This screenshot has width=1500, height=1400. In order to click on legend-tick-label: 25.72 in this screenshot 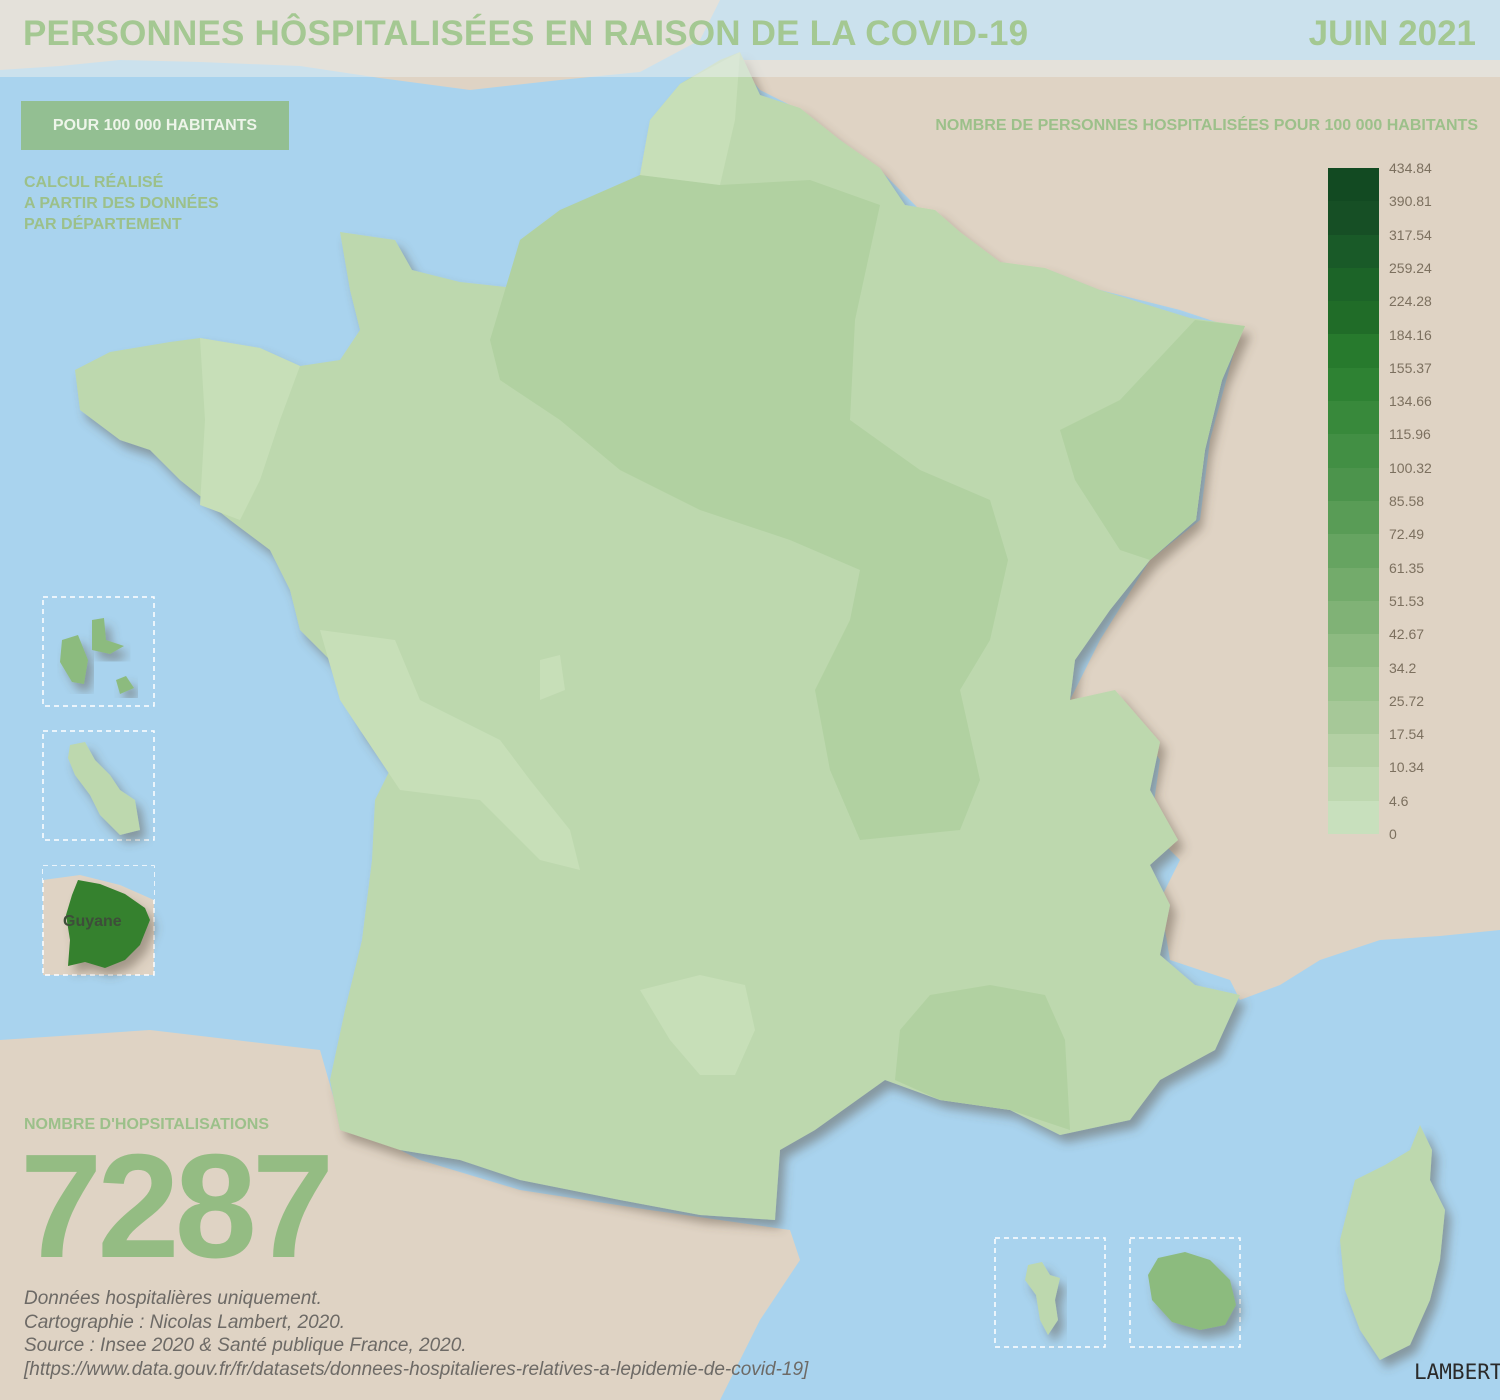, I will do `click(1407, 700)`.